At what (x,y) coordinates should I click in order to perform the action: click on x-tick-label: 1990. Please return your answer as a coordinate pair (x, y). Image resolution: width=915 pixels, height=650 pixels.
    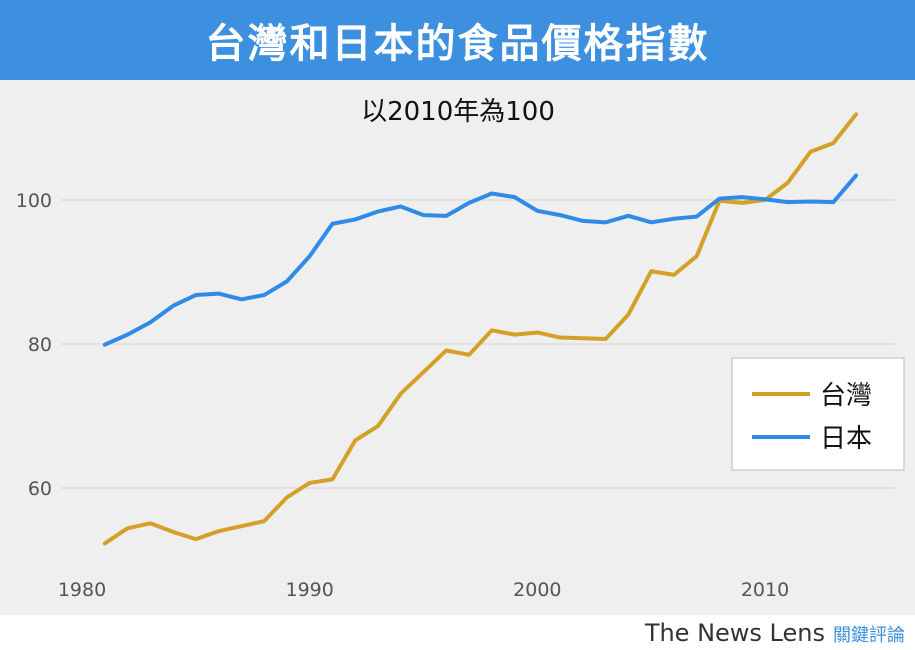
    Looking at the image, I should click on (309, 590).